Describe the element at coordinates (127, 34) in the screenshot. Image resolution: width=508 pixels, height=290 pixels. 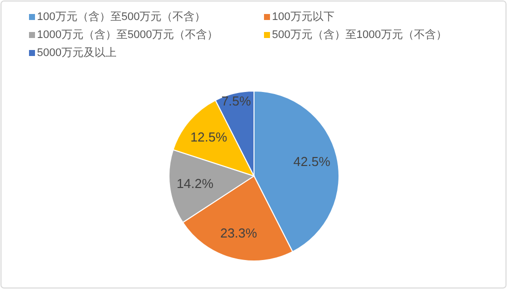
I see `legend-label: 1000万元（含）至5000万元（不含）` at that location.